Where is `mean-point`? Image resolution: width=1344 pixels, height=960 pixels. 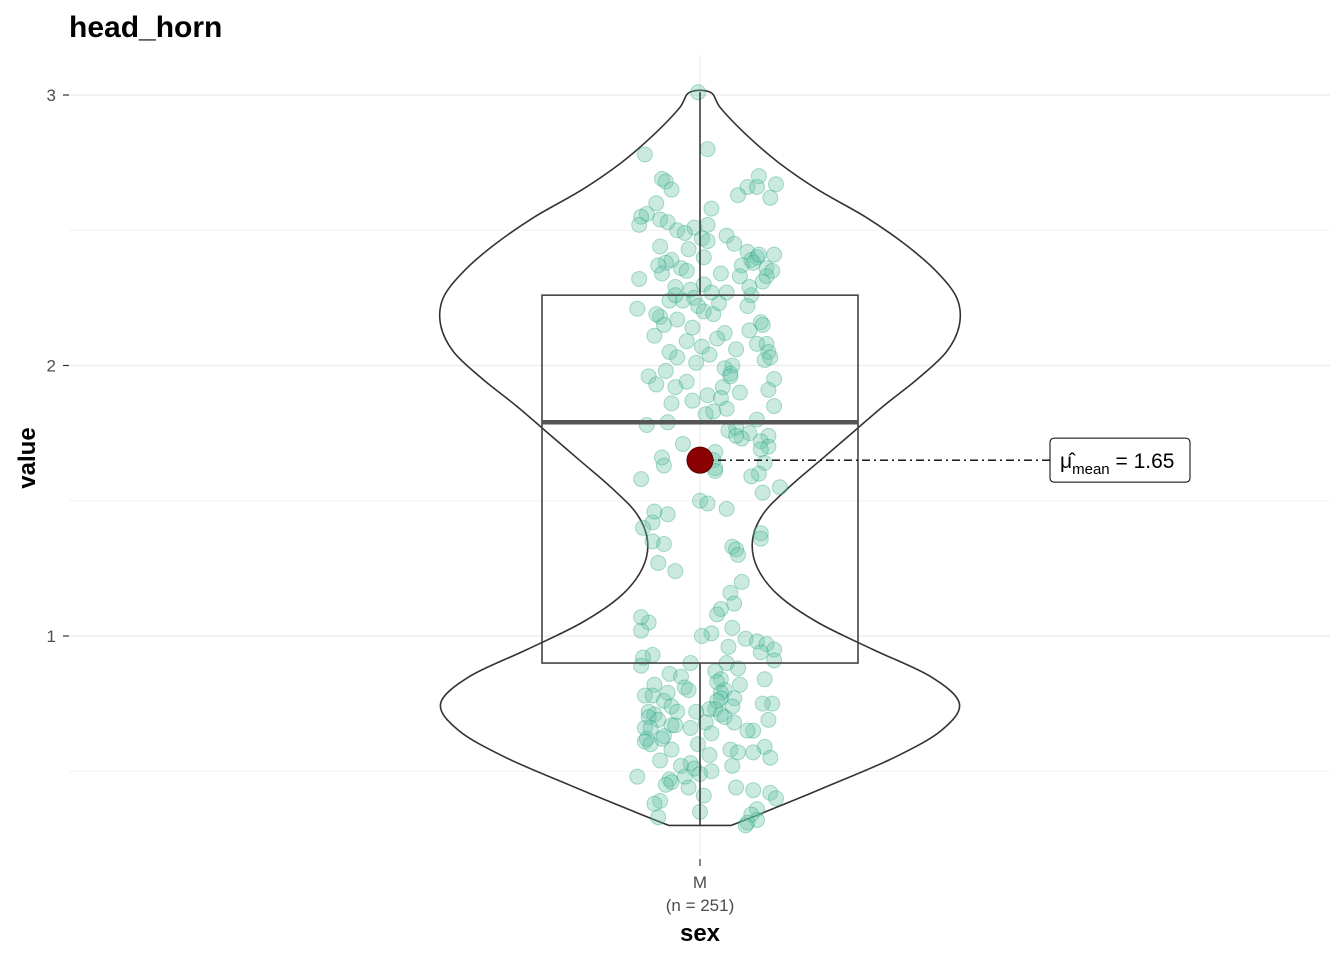 mean-point is located at coordinates (700, 460).